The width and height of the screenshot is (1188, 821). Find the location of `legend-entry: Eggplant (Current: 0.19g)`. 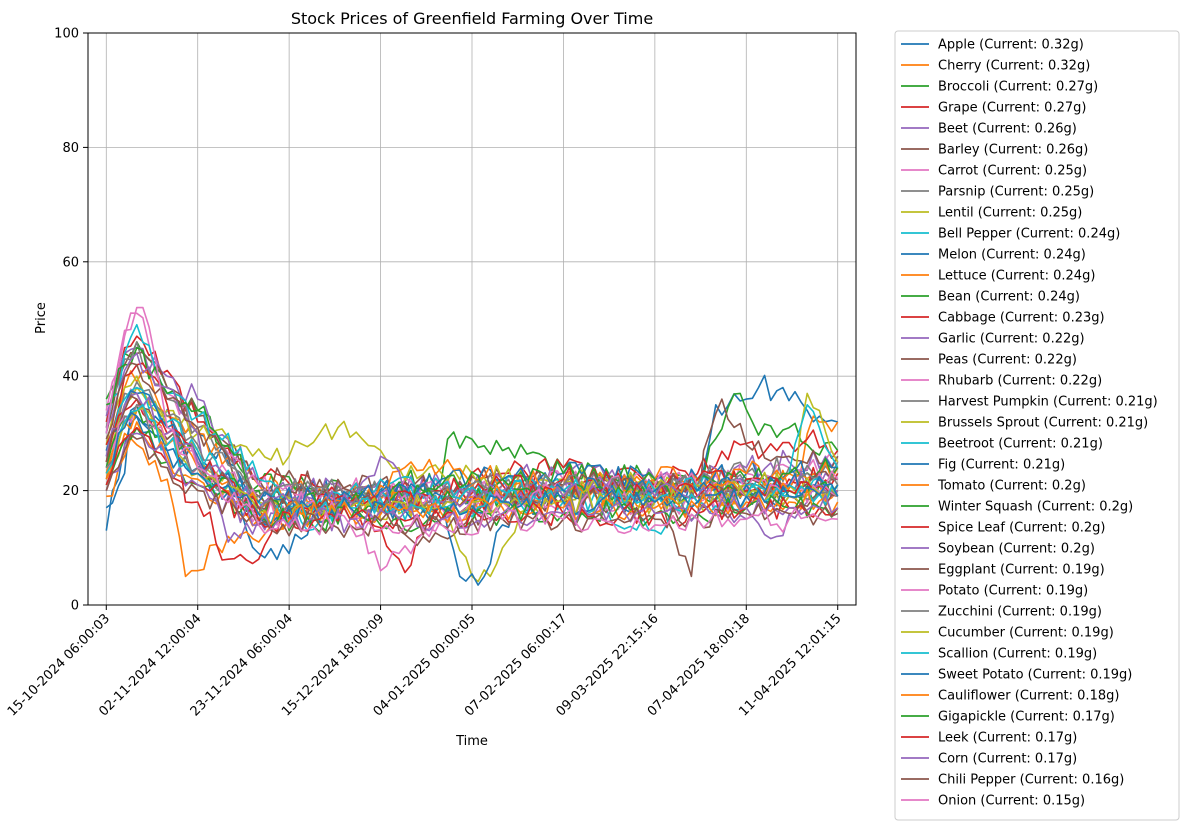

legend-entry: Eggplant (Current: 0.19g) is located at coordinates (1021, 570).